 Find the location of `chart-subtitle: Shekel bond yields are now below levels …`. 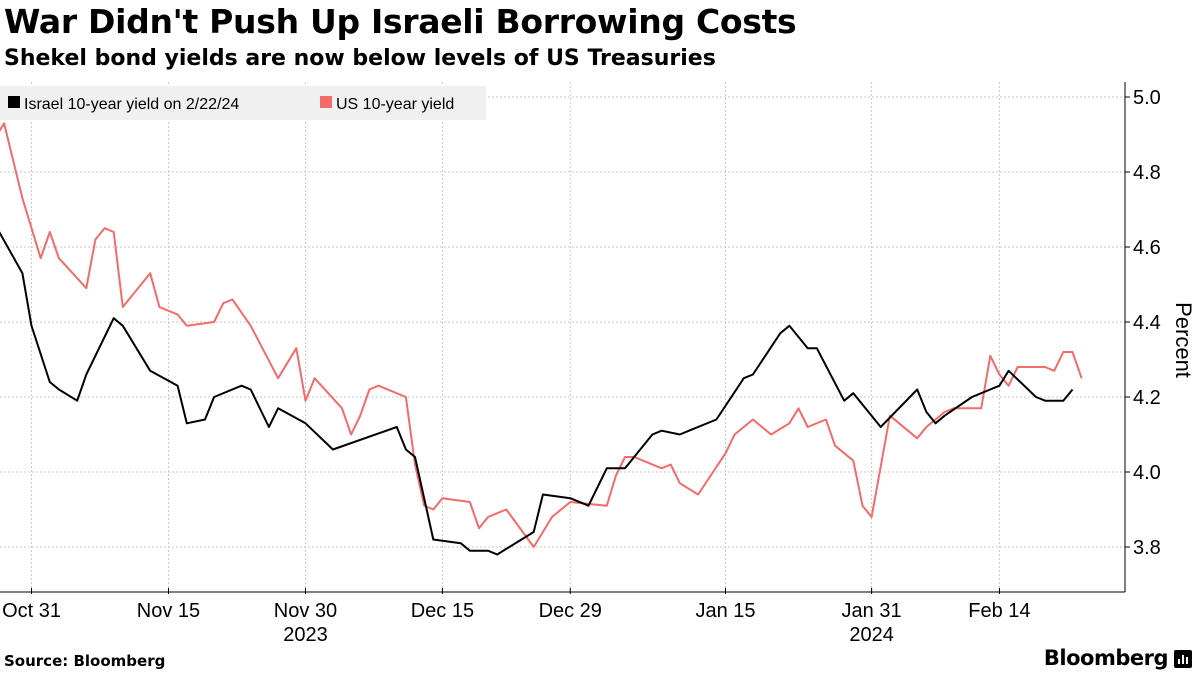

chart-subtitle: Shekel bond yields are now below levels … is located at coordinates (360, 58).